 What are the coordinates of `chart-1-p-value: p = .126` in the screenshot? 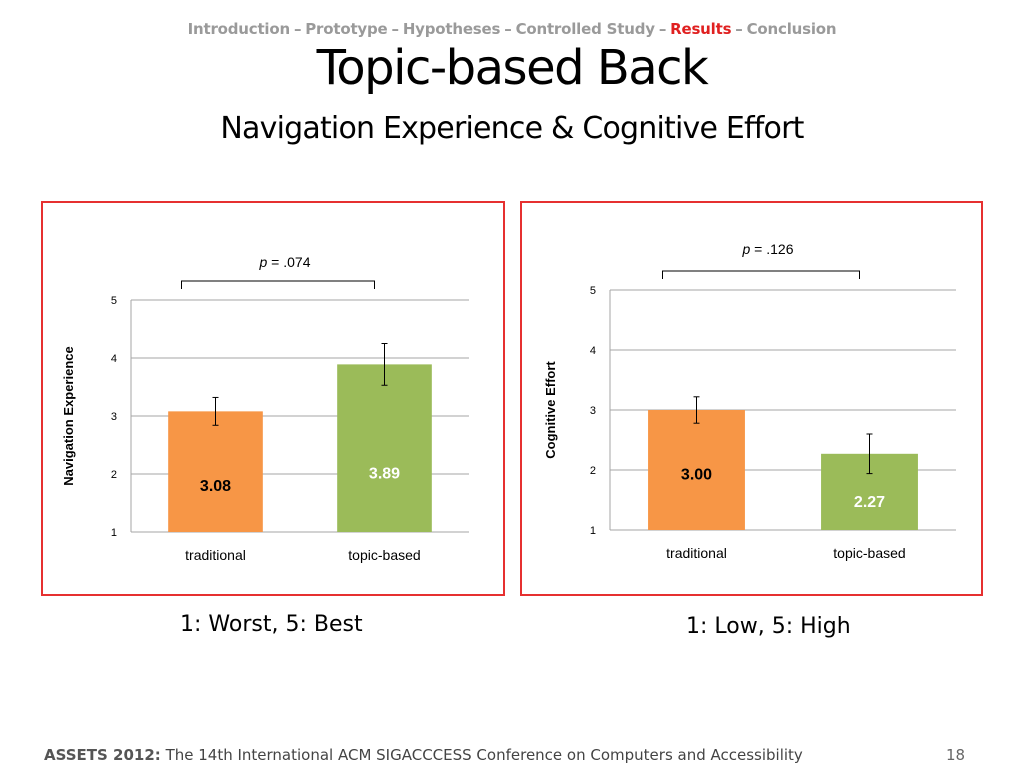 It's located at (768, 249).